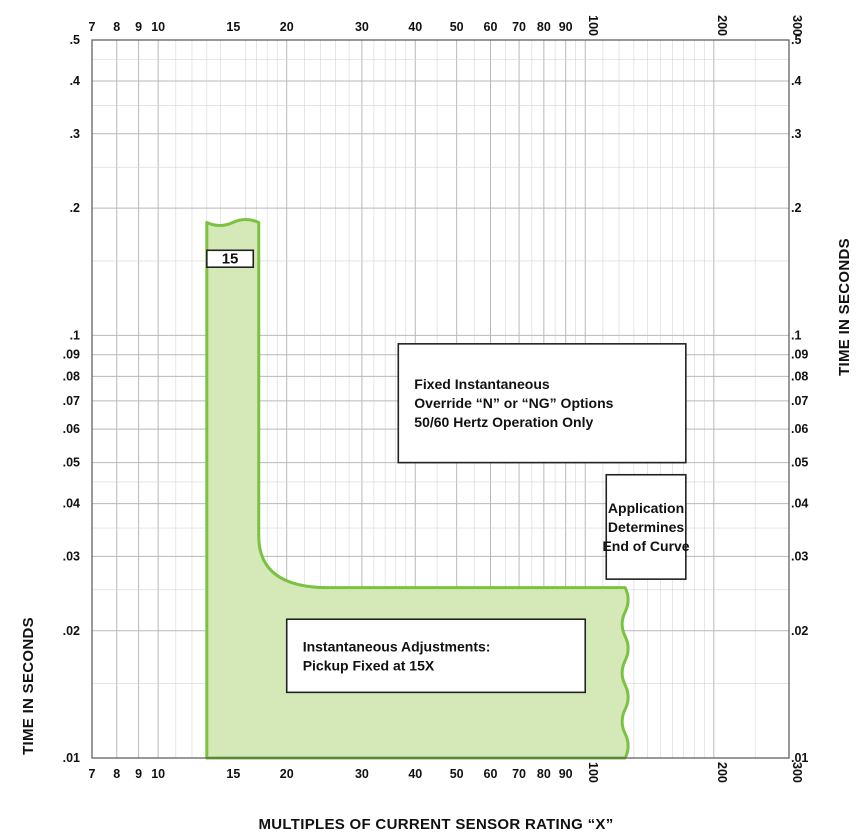  Describe the element at coordinates (287, 27) in the screenshot. I see `x-tick-label-top: 20` at that location.